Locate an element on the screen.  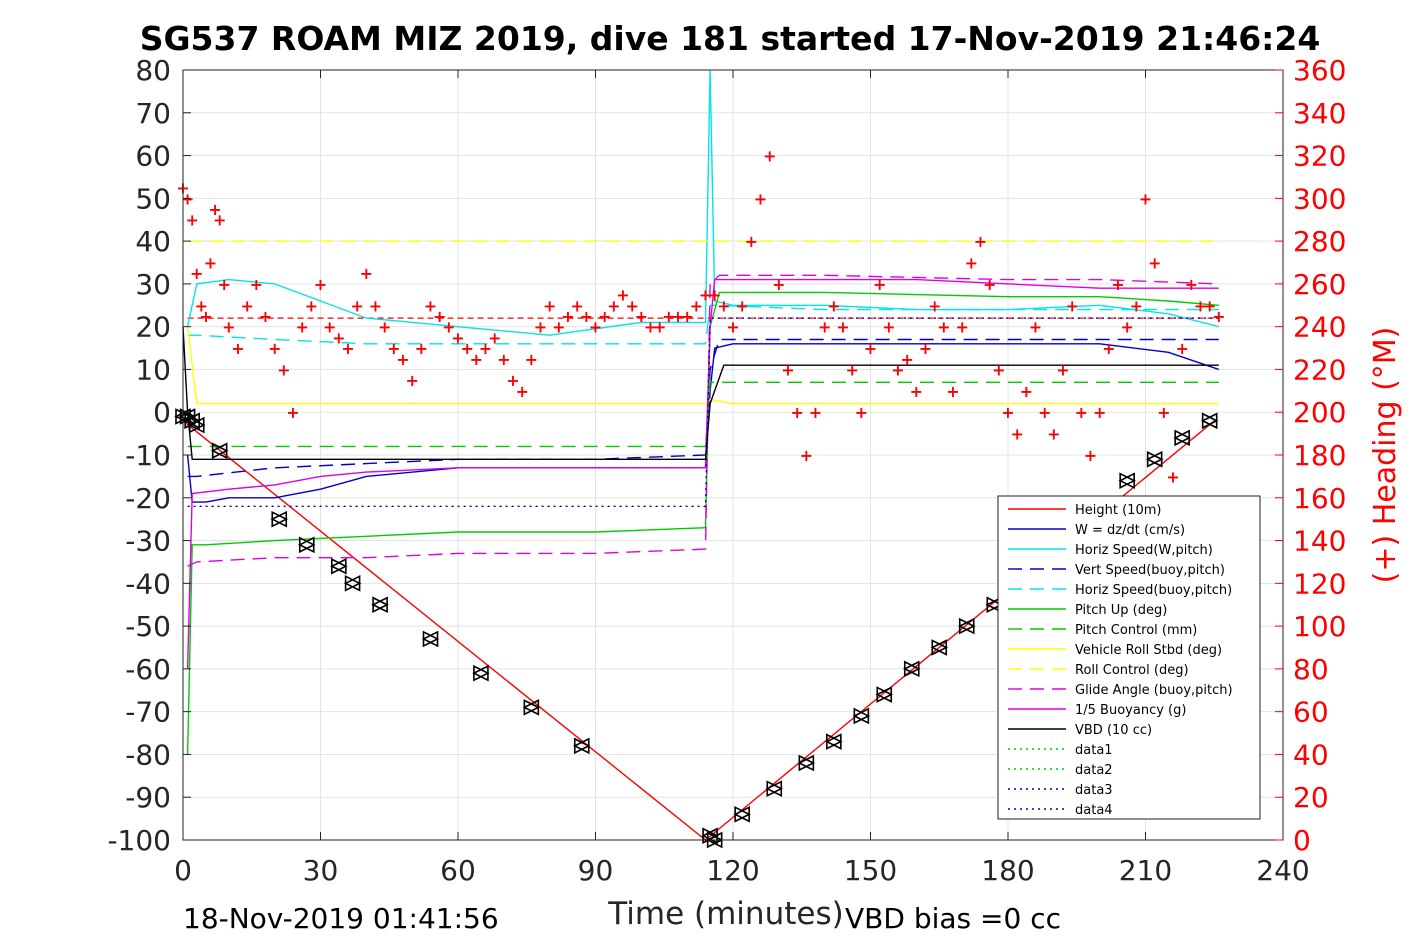
legend-label-6: Pitch Control (mm) is located at coordinates (1136, 630).